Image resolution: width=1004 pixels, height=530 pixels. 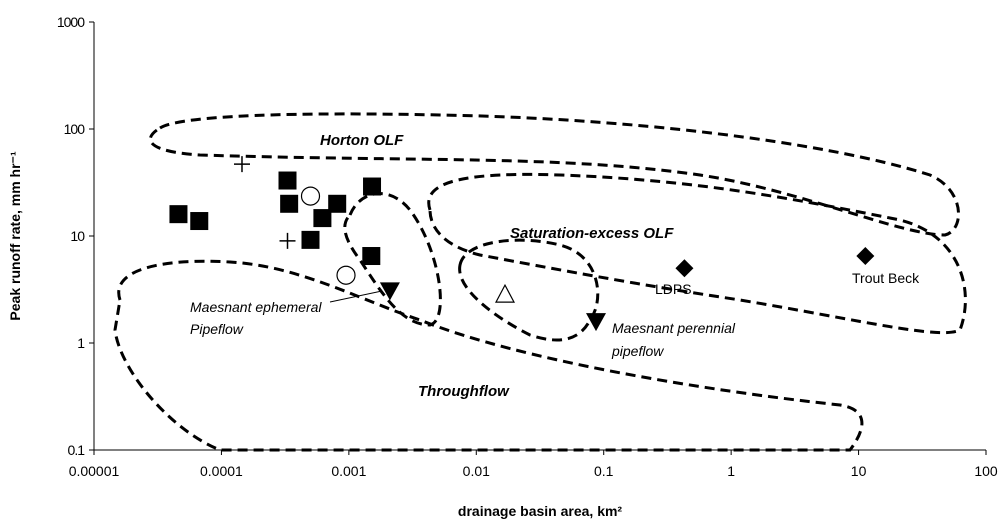 What do you see at coordinates (81, 343) in the screenshot?
I see `y-tick-label: 1` at bounding box center [81, 343].